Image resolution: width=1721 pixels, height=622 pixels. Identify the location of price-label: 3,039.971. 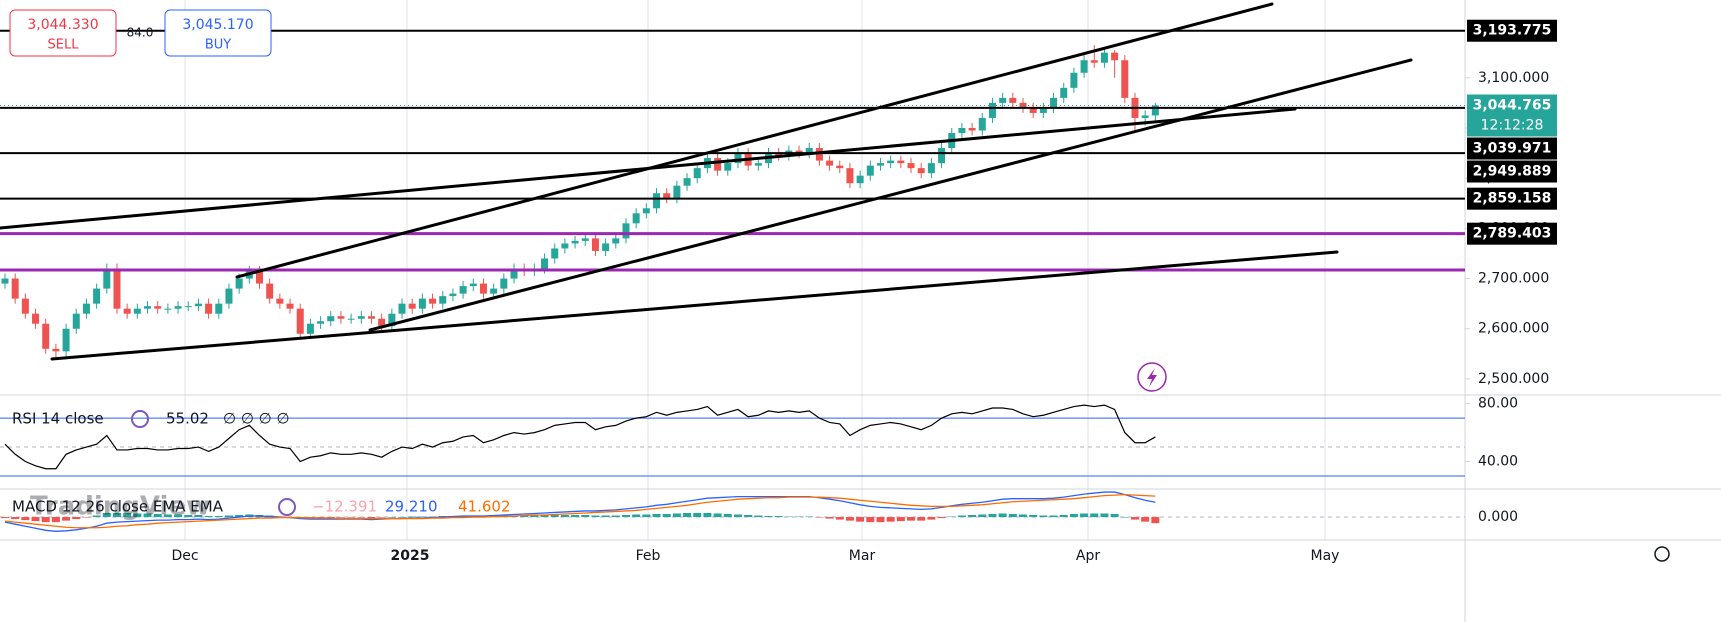
(1512, 149).